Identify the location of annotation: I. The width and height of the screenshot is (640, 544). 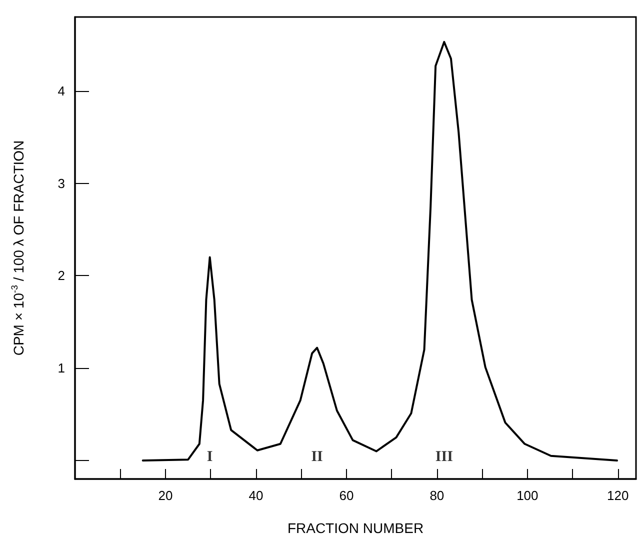
(209, 457).